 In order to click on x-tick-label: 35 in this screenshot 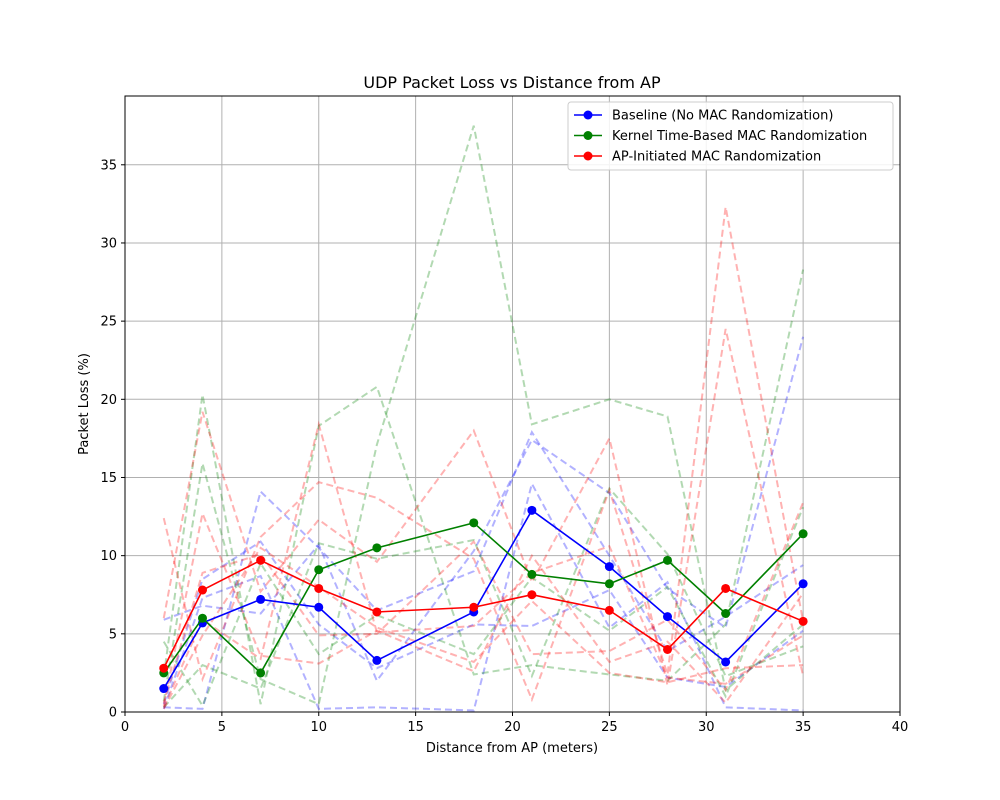, I will do `click(803, 727)`.